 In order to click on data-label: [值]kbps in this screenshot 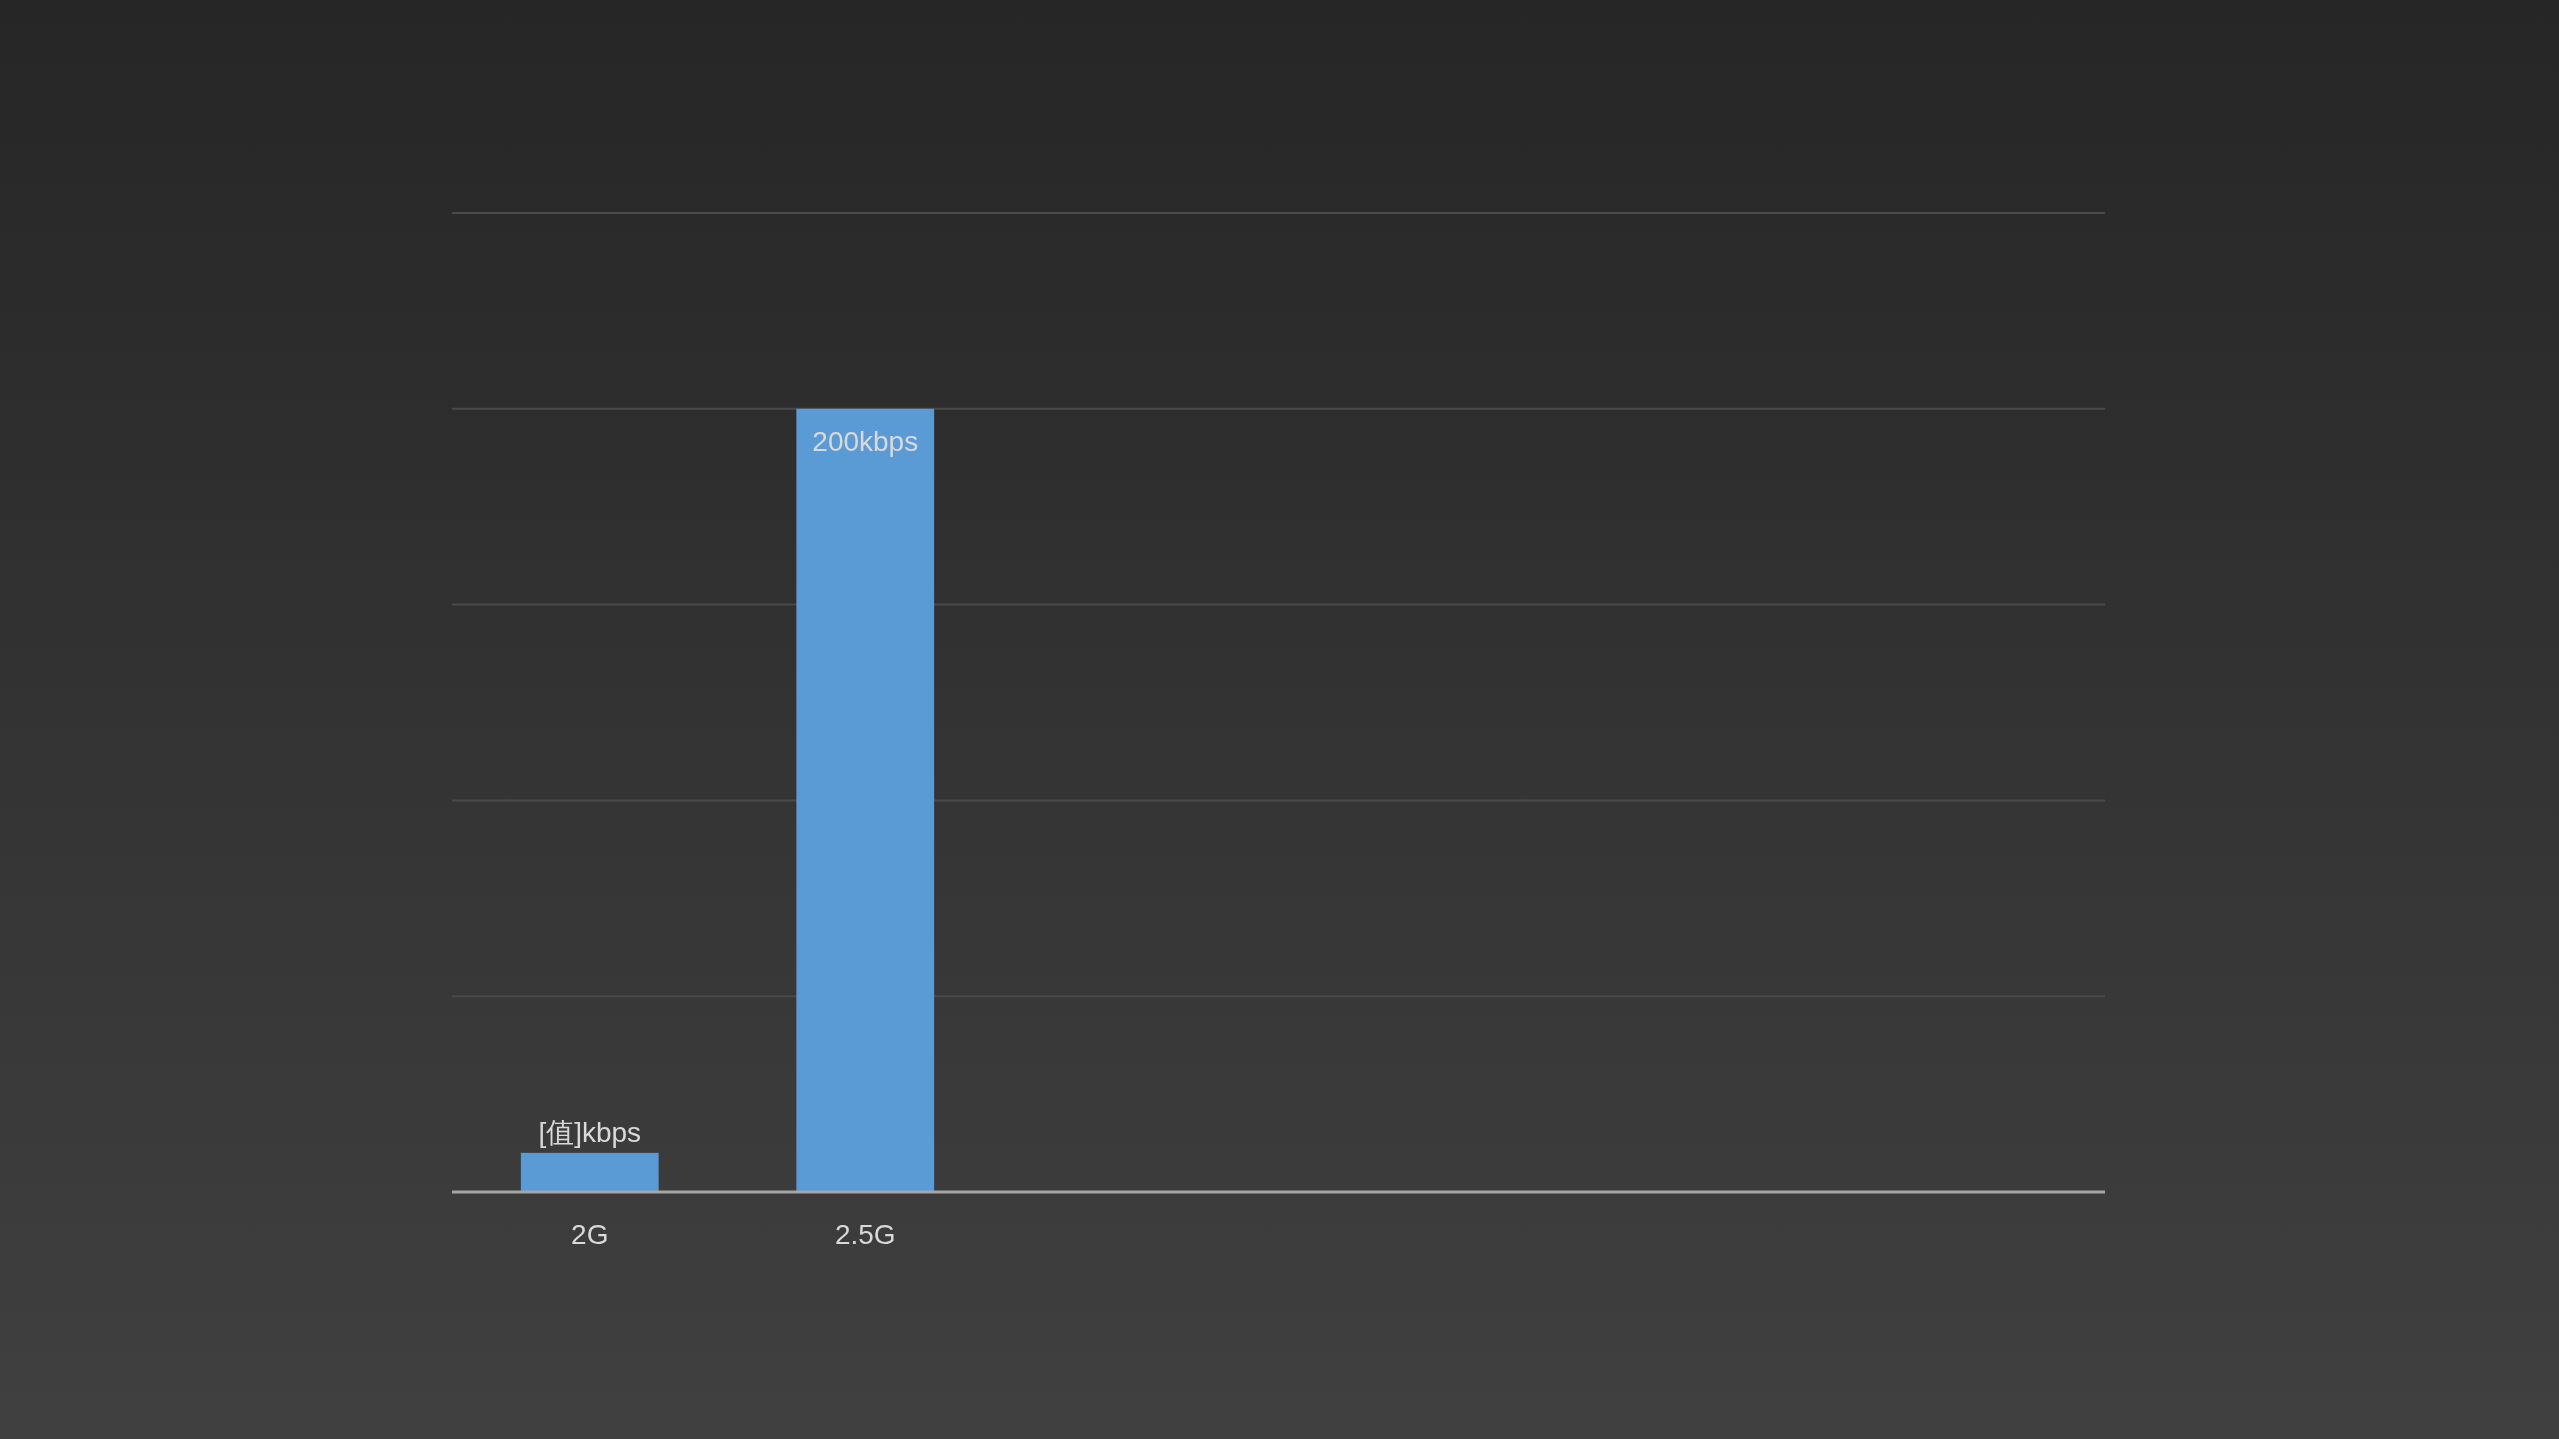, I will do `click(590, 1133)`.